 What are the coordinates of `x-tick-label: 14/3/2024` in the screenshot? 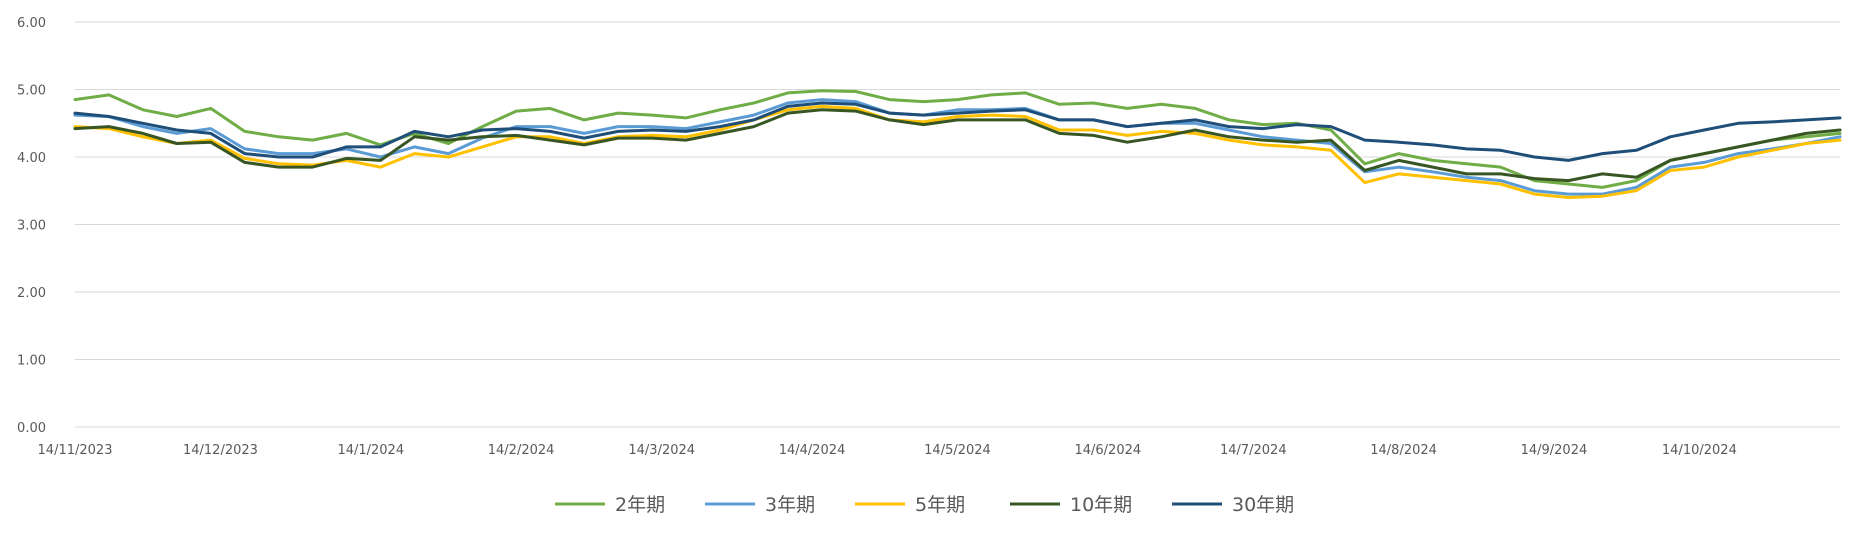 It's located at (661, 450).